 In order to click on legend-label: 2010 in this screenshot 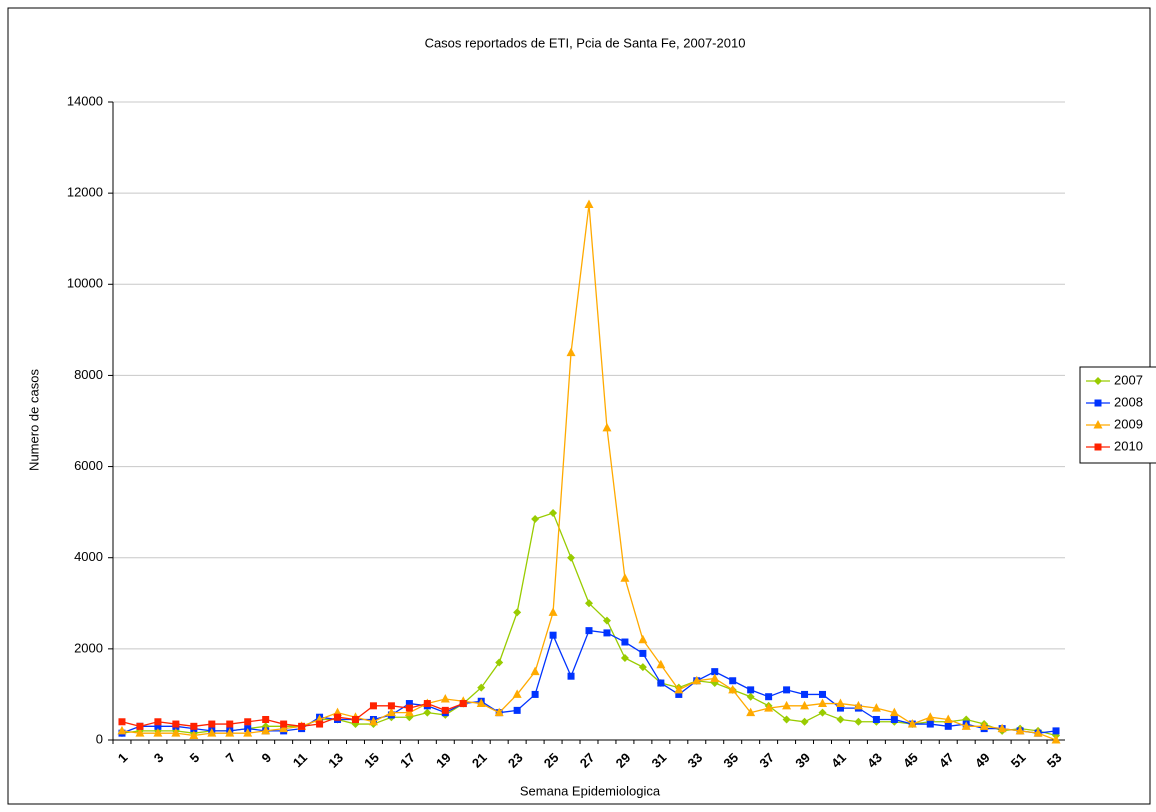, I will do `click(1128, 445)`.